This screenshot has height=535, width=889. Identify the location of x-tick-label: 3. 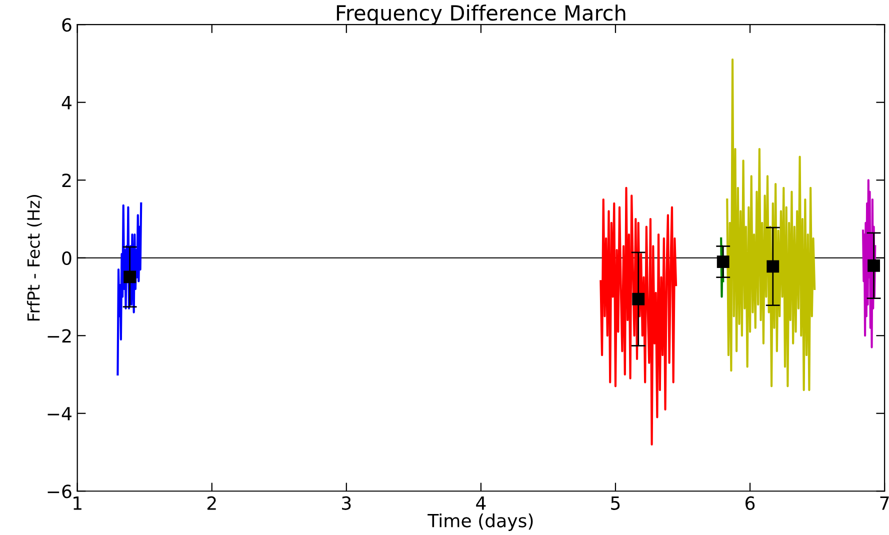
(346, 503).